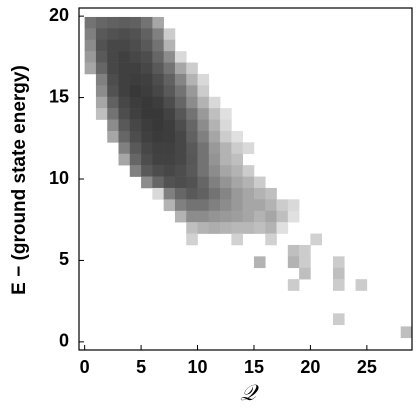  I want to click on x-tick-label: 10, so click(198, 367).